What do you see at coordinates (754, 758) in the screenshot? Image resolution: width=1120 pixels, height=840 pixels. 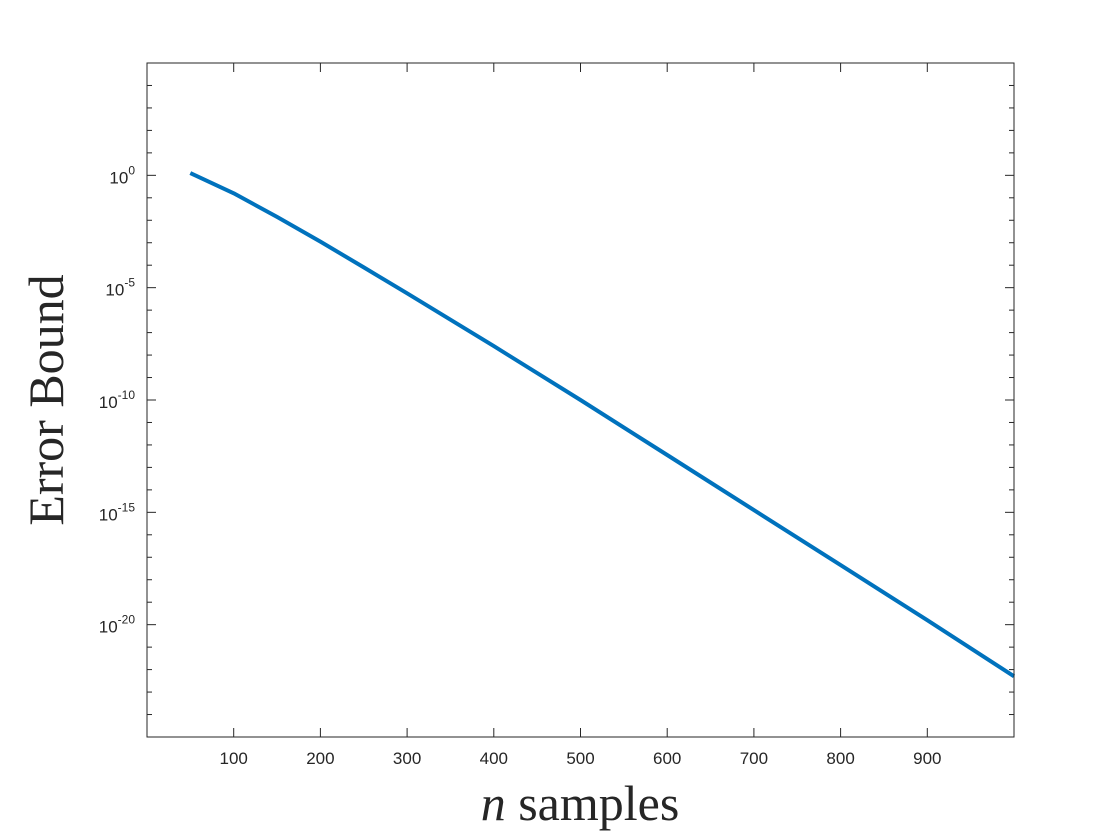 I see `x-tick-label: 700` at bounding box center [754, 758].